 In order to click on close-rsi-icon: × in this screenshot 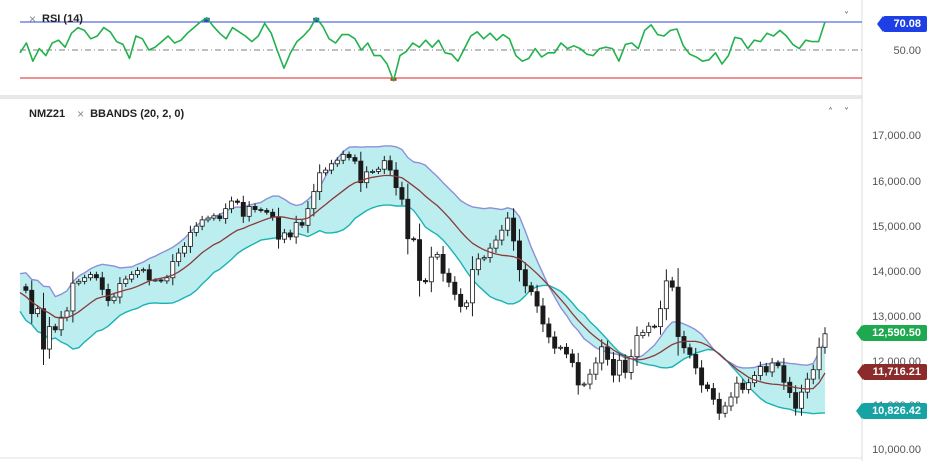, I will do `click(33, 19)`.